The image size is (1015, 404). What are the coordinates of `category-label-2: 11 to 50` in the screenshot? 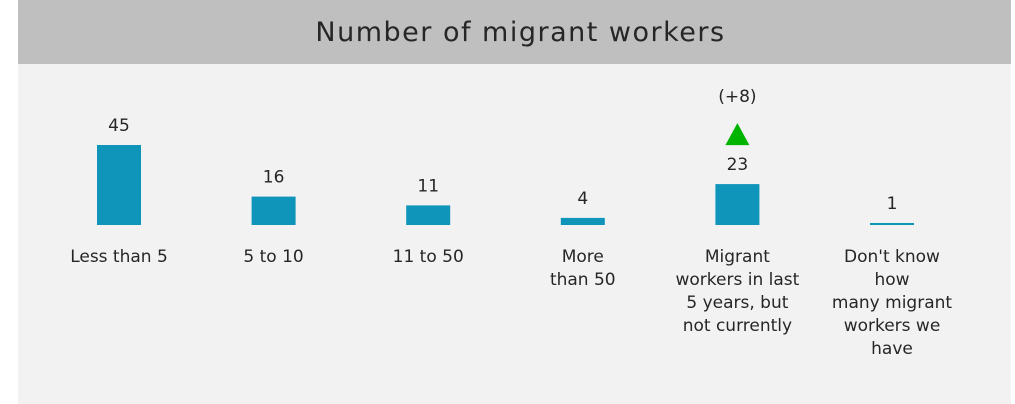 It's located at (428, 257).